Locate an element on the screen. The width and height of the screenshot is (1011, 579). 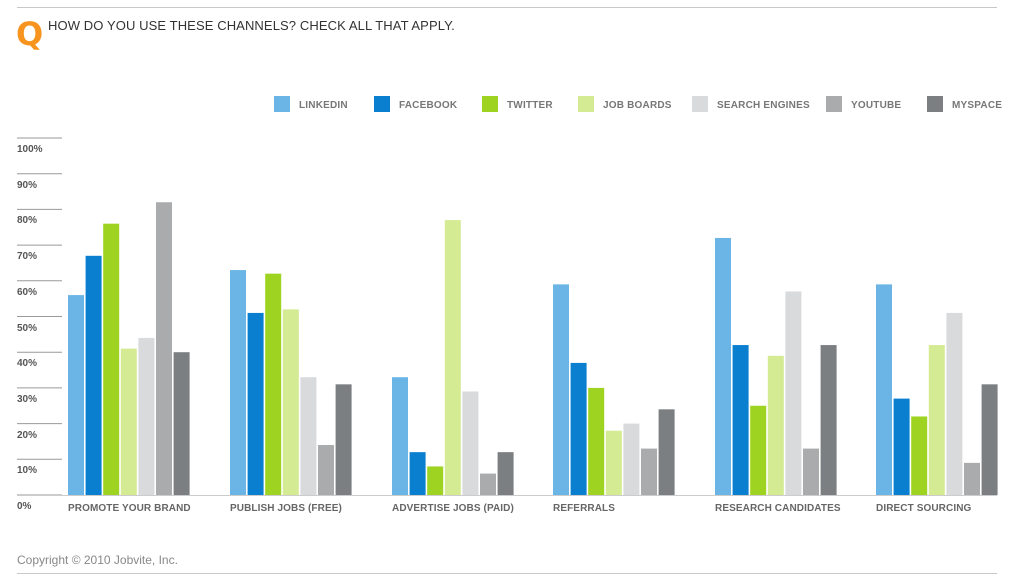
x-category-label: REFERRALS is located at coordinates (584, 508).